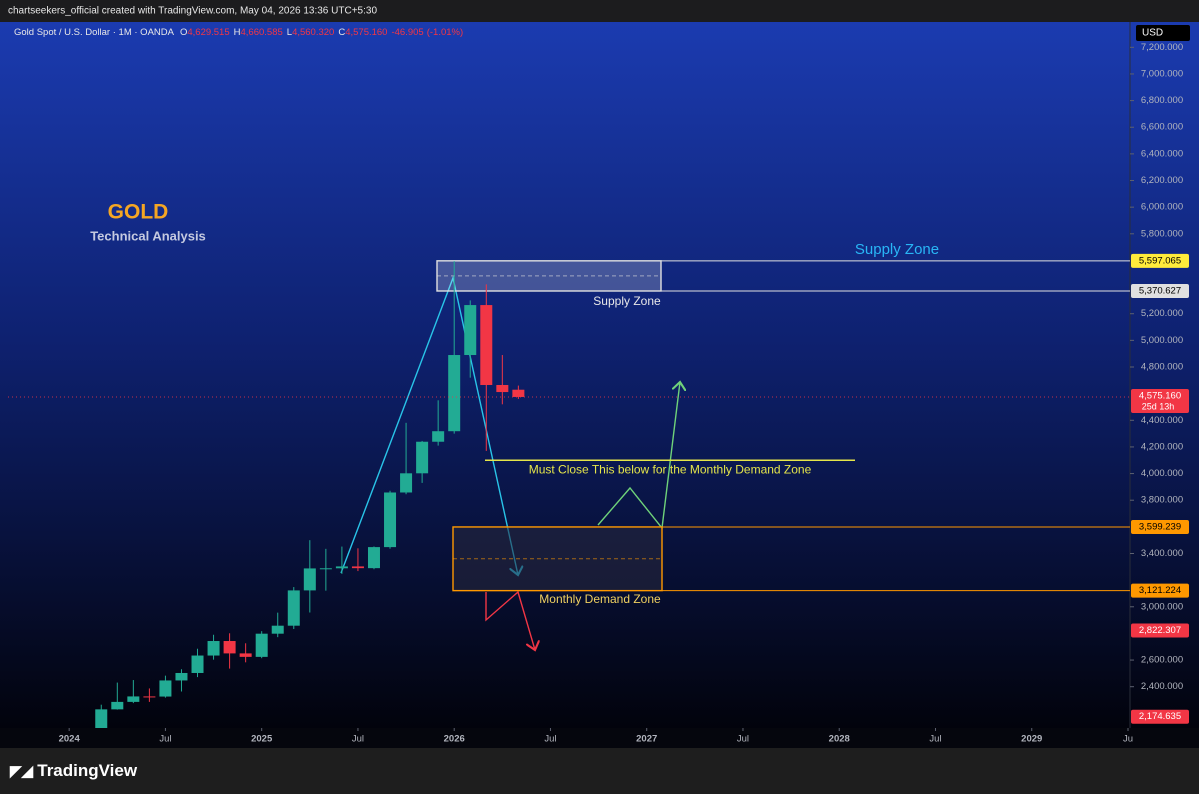  What do you see at coordinates (897, 249) in the screenshot?
I see `supply-heading: Supply Zone` at bounding box center [897, 249].